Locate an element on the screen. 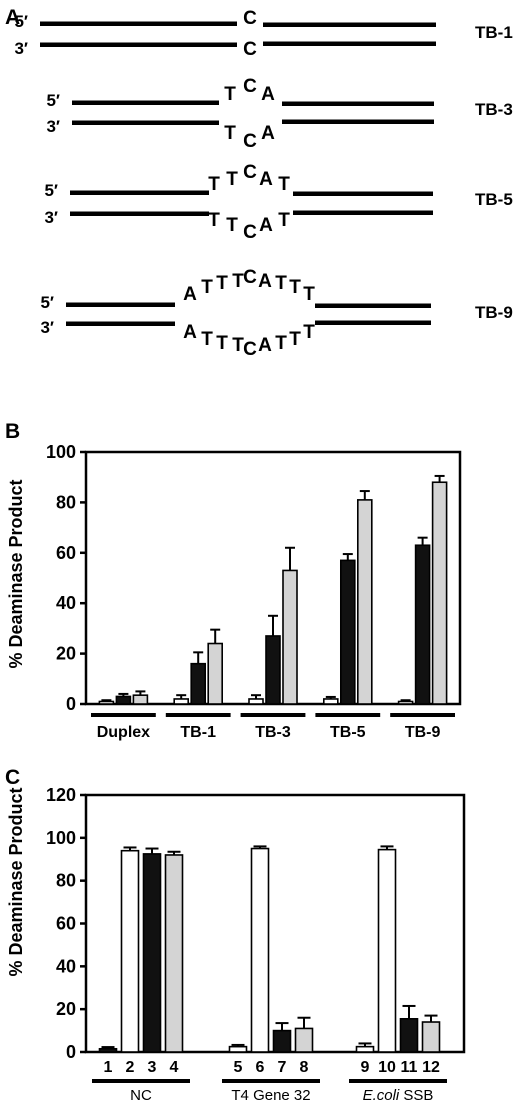 This screenshot has width=520, height=1106. panel-a-letter: A is located at coordinates (12, 17).